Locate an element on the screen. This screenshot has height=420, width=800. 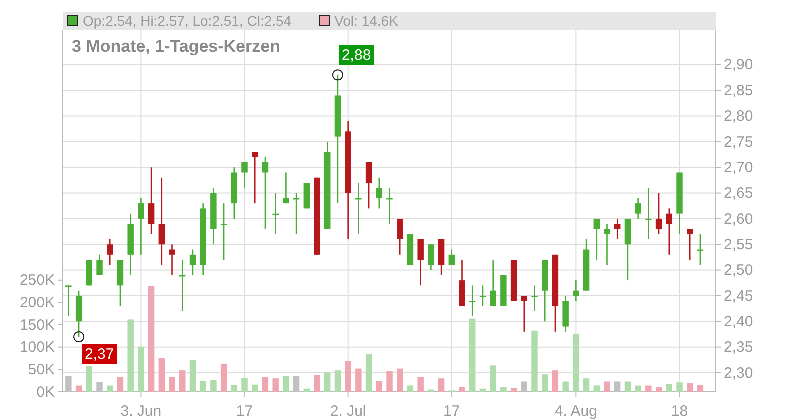
y-tick-label: 2,40 is located at coordinates (739, 321).